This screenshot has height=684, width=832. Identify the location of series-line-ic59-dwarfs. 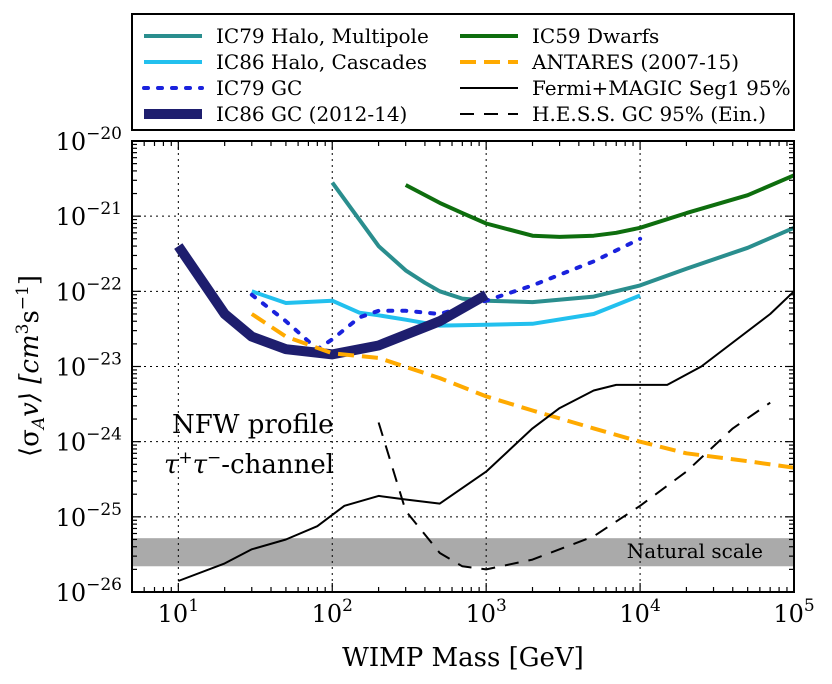
(599, 206).